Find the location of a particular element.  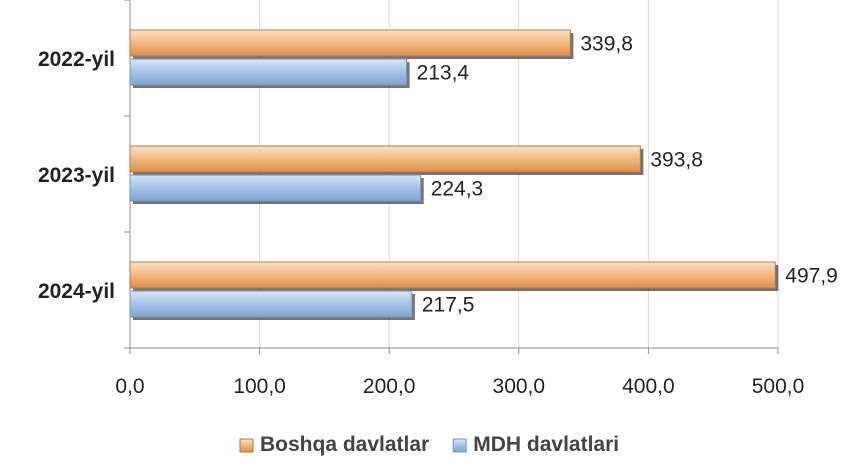

data-label: 224,3 is located at coordinates (457, 189).